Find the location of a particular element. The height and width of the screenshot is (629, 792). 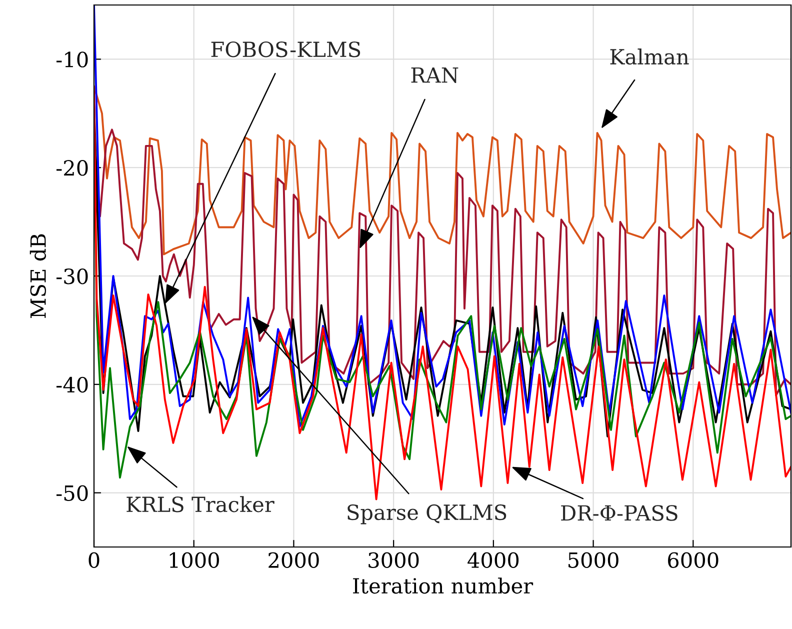

y-tick-label: -30 is located at coordinates (72, 276).